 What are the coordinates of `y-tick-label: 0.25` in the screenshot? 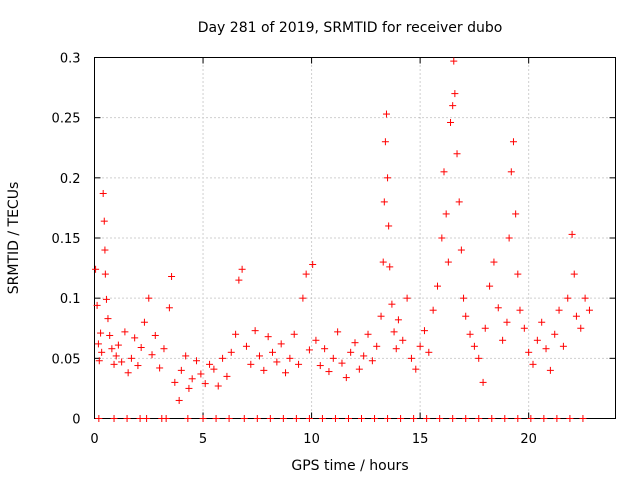 It's located at (66, 119).